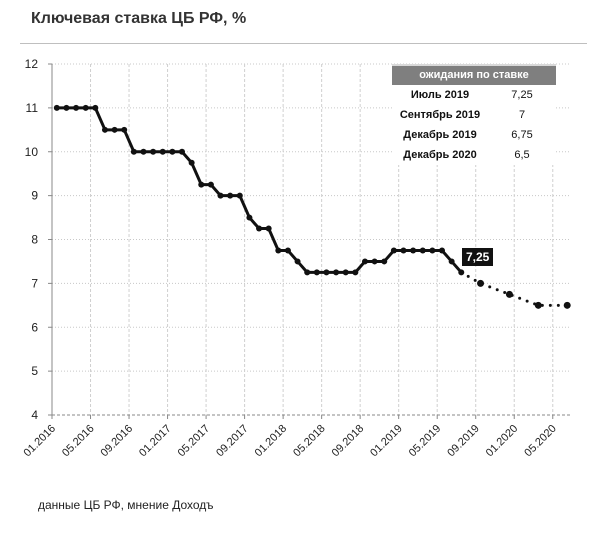 Image resolution: width=604 pixels, height=546 pixels. I want to click on x-tick-label: 05.2017, so click(194, 441).